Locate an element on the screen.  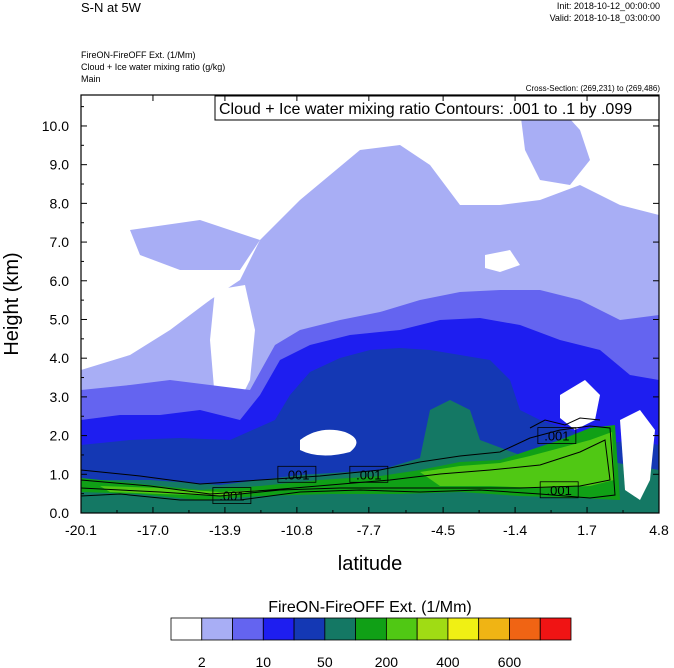
x-tick-label: 1.7 is located at coordinates (587, 530).